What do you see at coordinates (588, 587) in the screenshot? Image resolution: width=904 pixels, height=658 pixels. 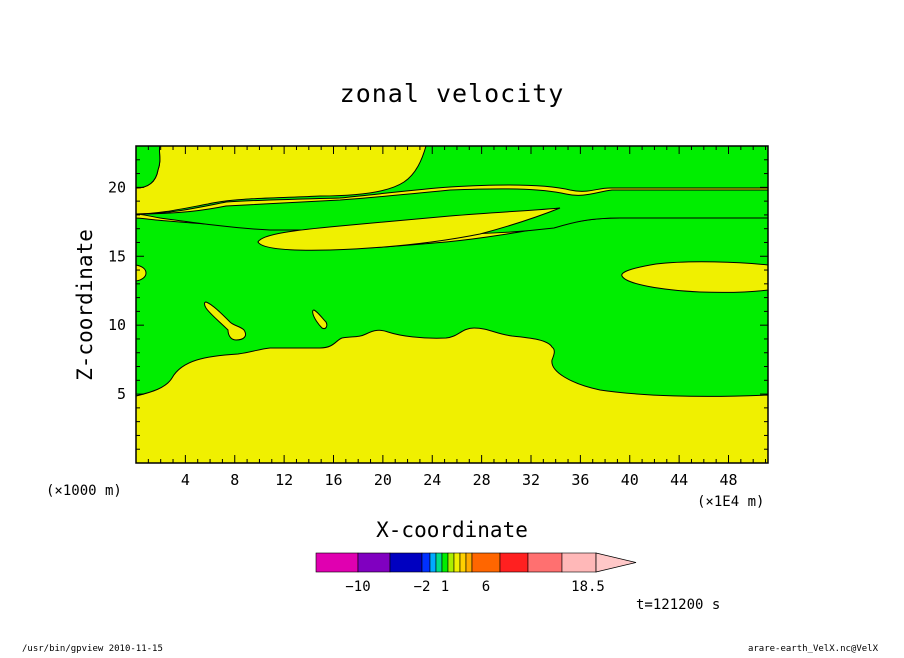 I see `colorbar-label: 18.5` at bounding box center [588, 587].